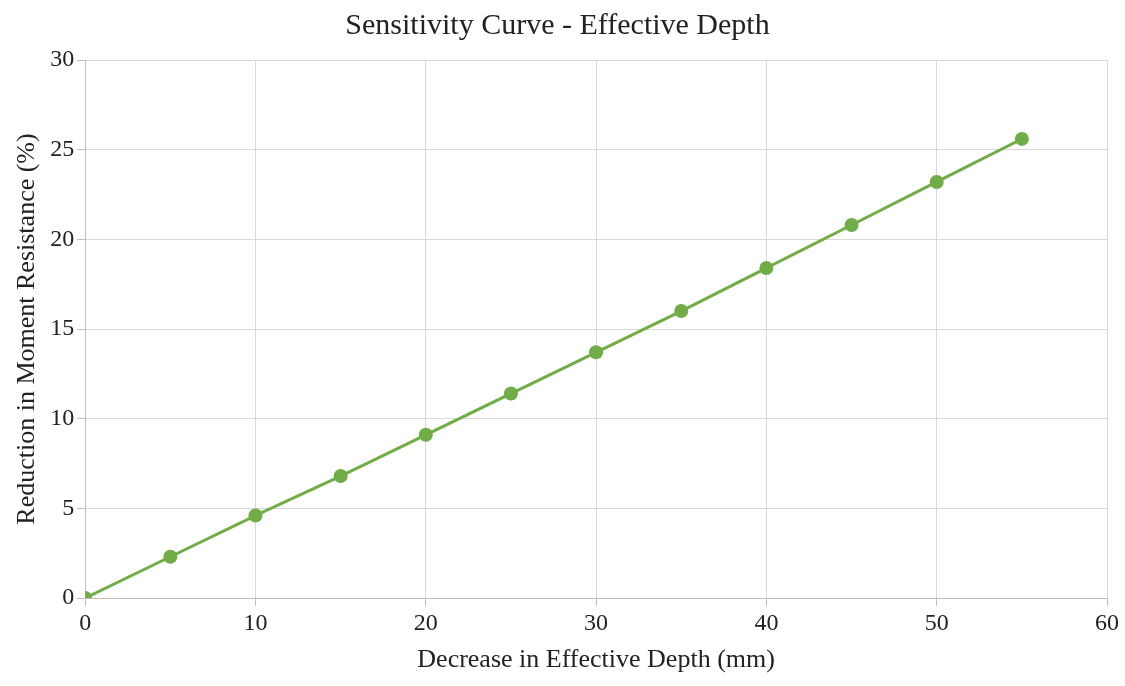  I want to click on x-axis-title: Decrease in Effective Depth (mm), so click(596, 659).